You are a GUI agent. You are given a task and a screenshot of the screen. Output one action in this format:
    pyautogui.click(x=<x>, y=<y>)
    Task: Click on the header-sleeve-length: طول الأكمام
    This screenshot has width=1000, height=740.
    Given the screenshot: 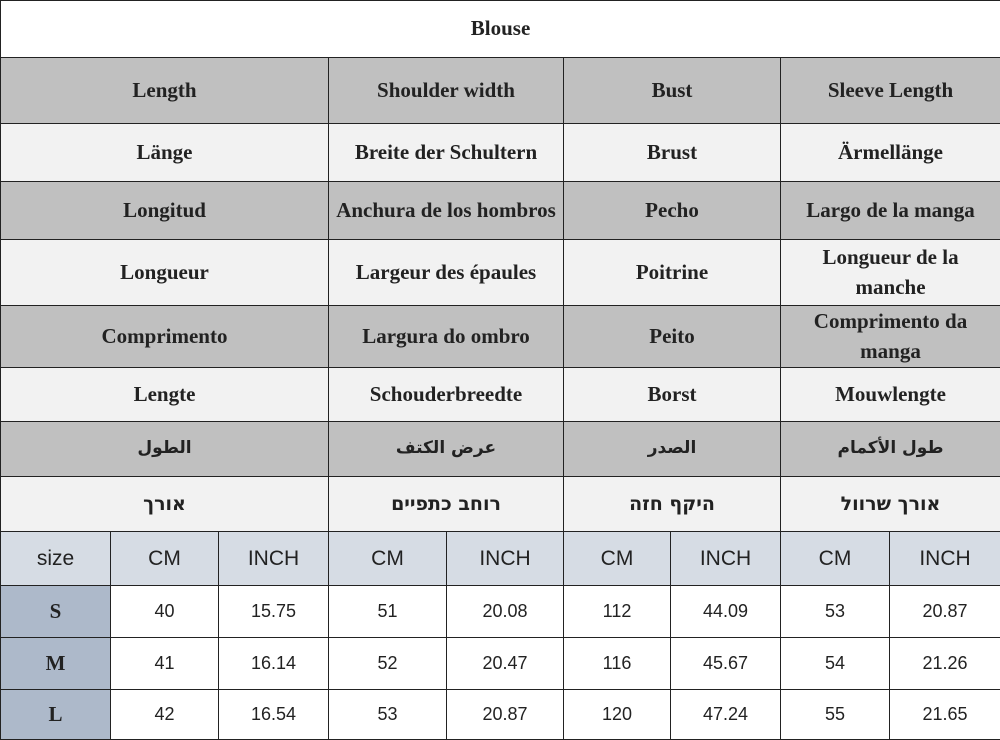 What is the action you would take?
    pyautogui.click(x=890, y=449)
    